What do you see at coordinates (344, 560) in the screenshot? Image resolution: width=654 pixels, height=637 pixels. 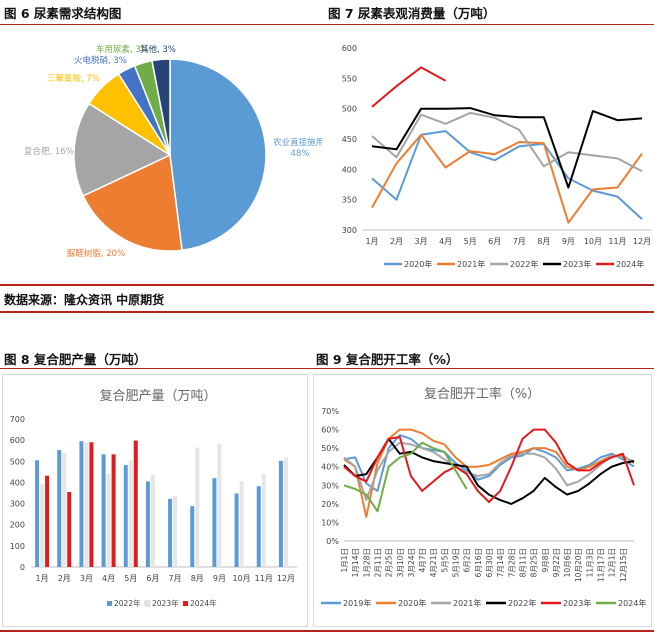 I see `x-tick-label: 1月1日` at bounding box center [344, 560].